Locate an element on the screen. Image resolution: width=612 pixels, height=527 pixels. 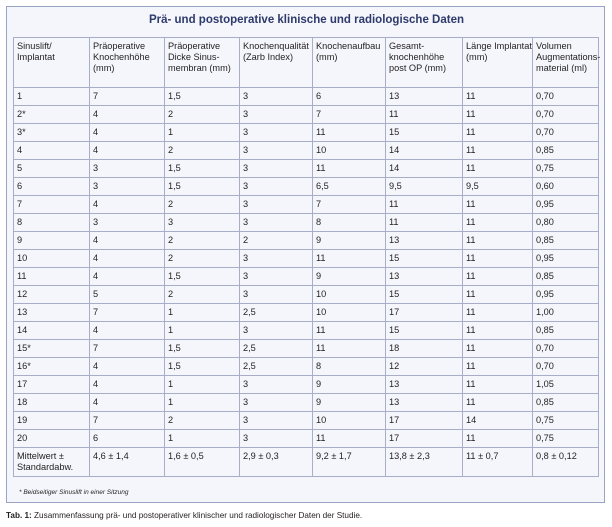
column-header: Präoperative Knochenhöhe (mm) is located at coordinates (127, 62).